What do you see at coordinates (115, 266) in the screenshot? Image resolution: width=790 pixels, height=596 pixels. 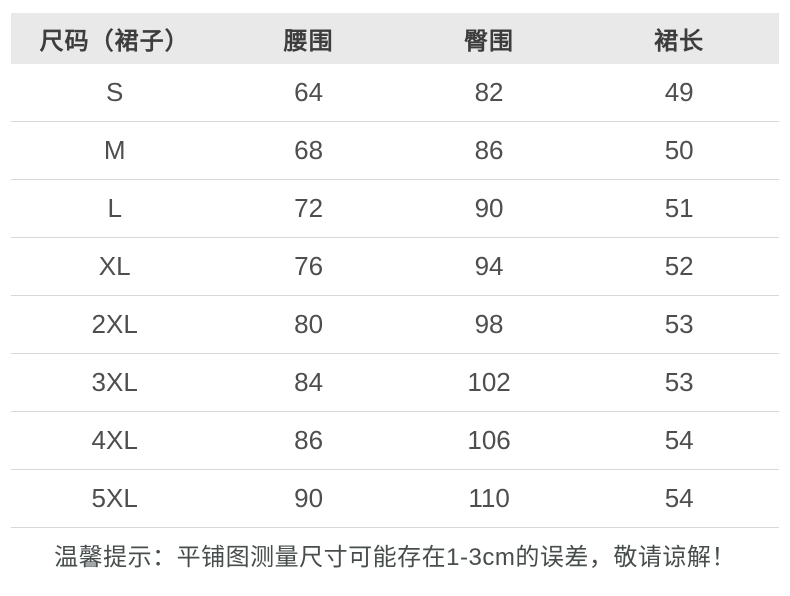 I see `size-cell: XL` at bounding box center [115, 266].